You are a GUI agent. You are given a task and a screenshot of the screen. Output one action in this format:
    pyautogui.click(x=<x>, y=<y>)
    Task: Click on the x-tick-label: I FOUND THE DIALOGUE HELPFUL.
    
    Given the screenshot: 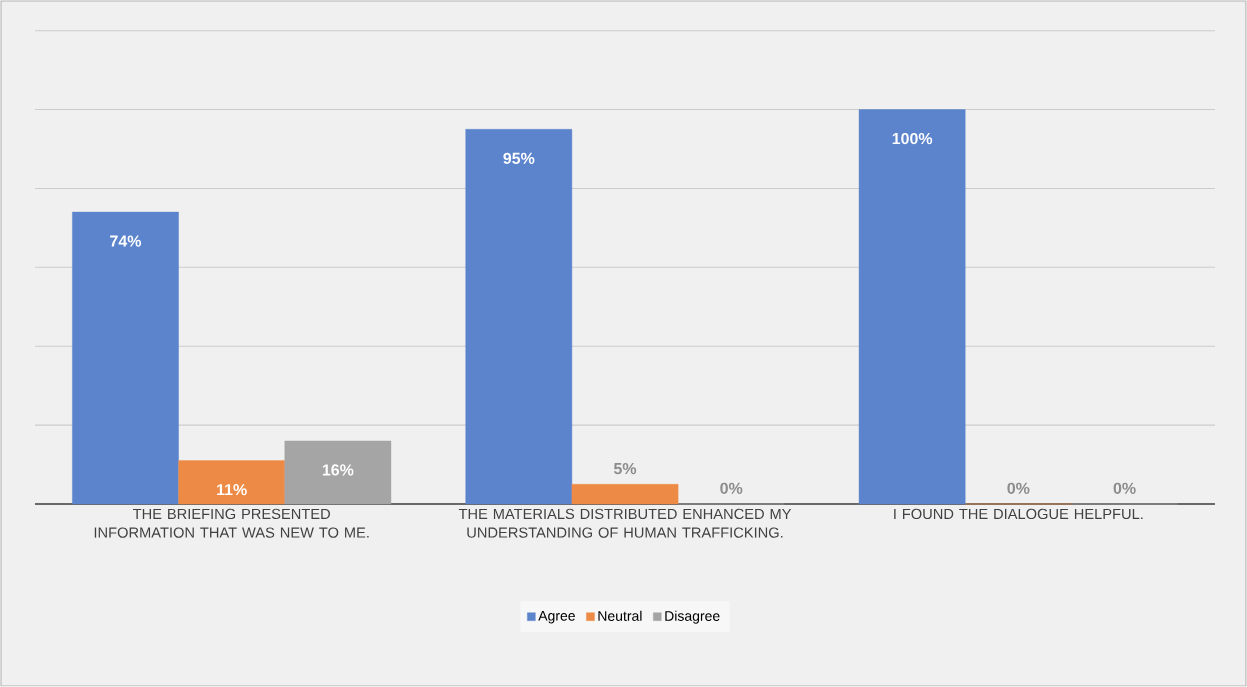 What is the action you would take?
    pyautogui.click(x=1018, y=514)
    